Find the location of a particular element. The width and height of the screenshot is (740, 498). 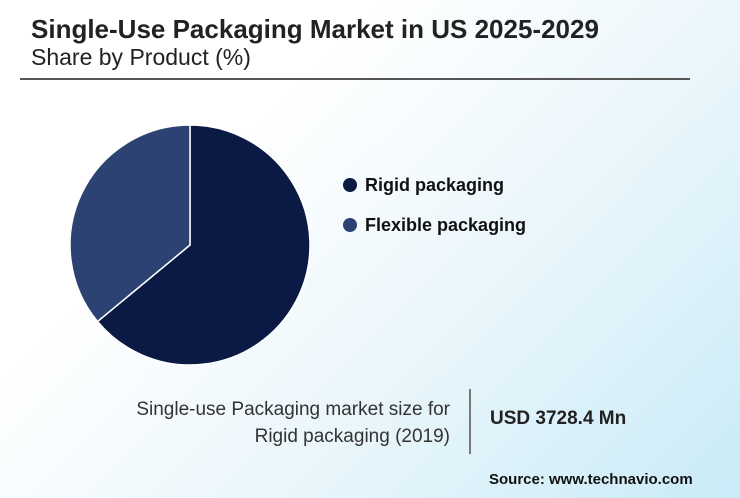

legend-label-flexible-packaging: Flexible packaging is located at coordinates (446, 224).